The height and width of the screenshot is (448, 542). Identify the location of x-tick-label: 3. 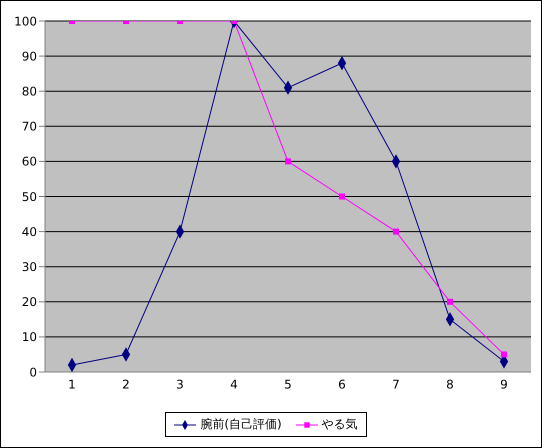
(180, 385).